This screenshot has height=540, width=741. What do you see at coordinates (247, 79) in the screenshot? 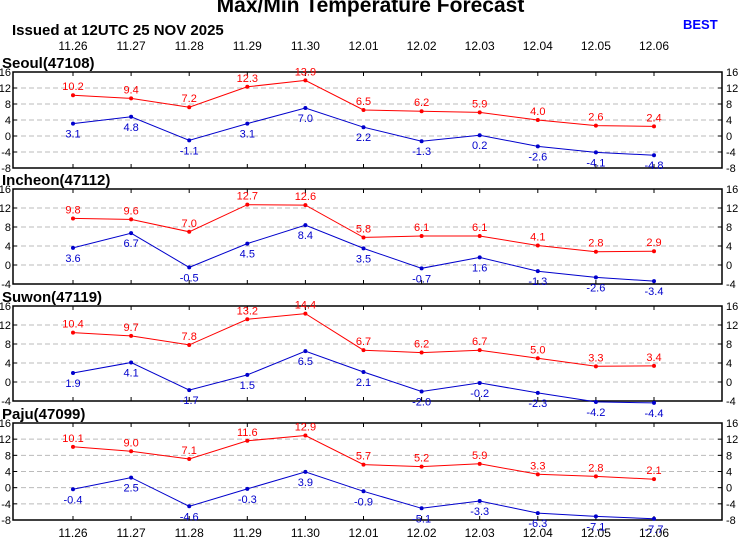
I see `max-temp-label: 12.3` at bounding box center [247, 79].